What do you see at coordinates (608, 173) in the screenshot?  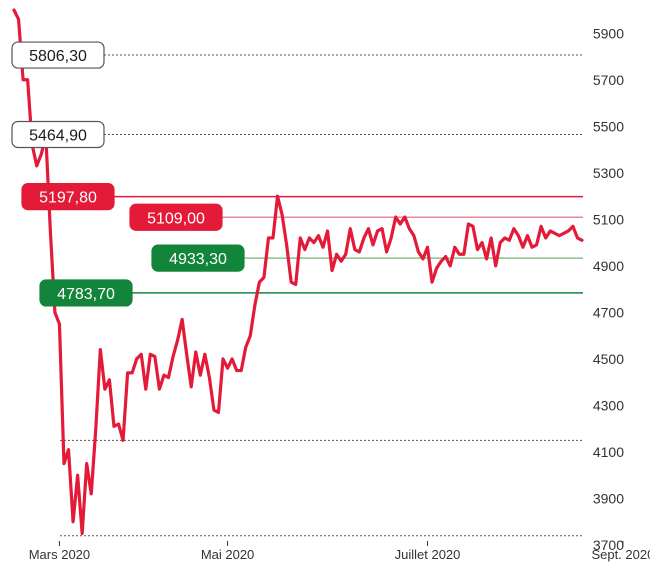 I see `y-tick-label-8: 5300` at bounding box center [608, 173].